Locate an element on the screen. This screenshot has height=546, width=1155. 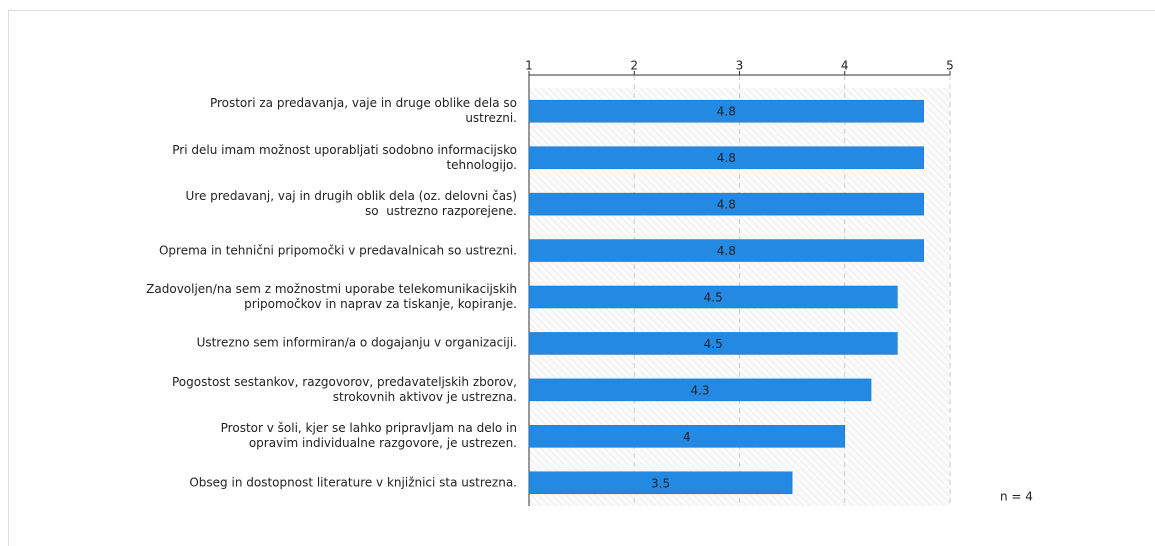
value-label: 3.5 is located at coordinates (660, 483).